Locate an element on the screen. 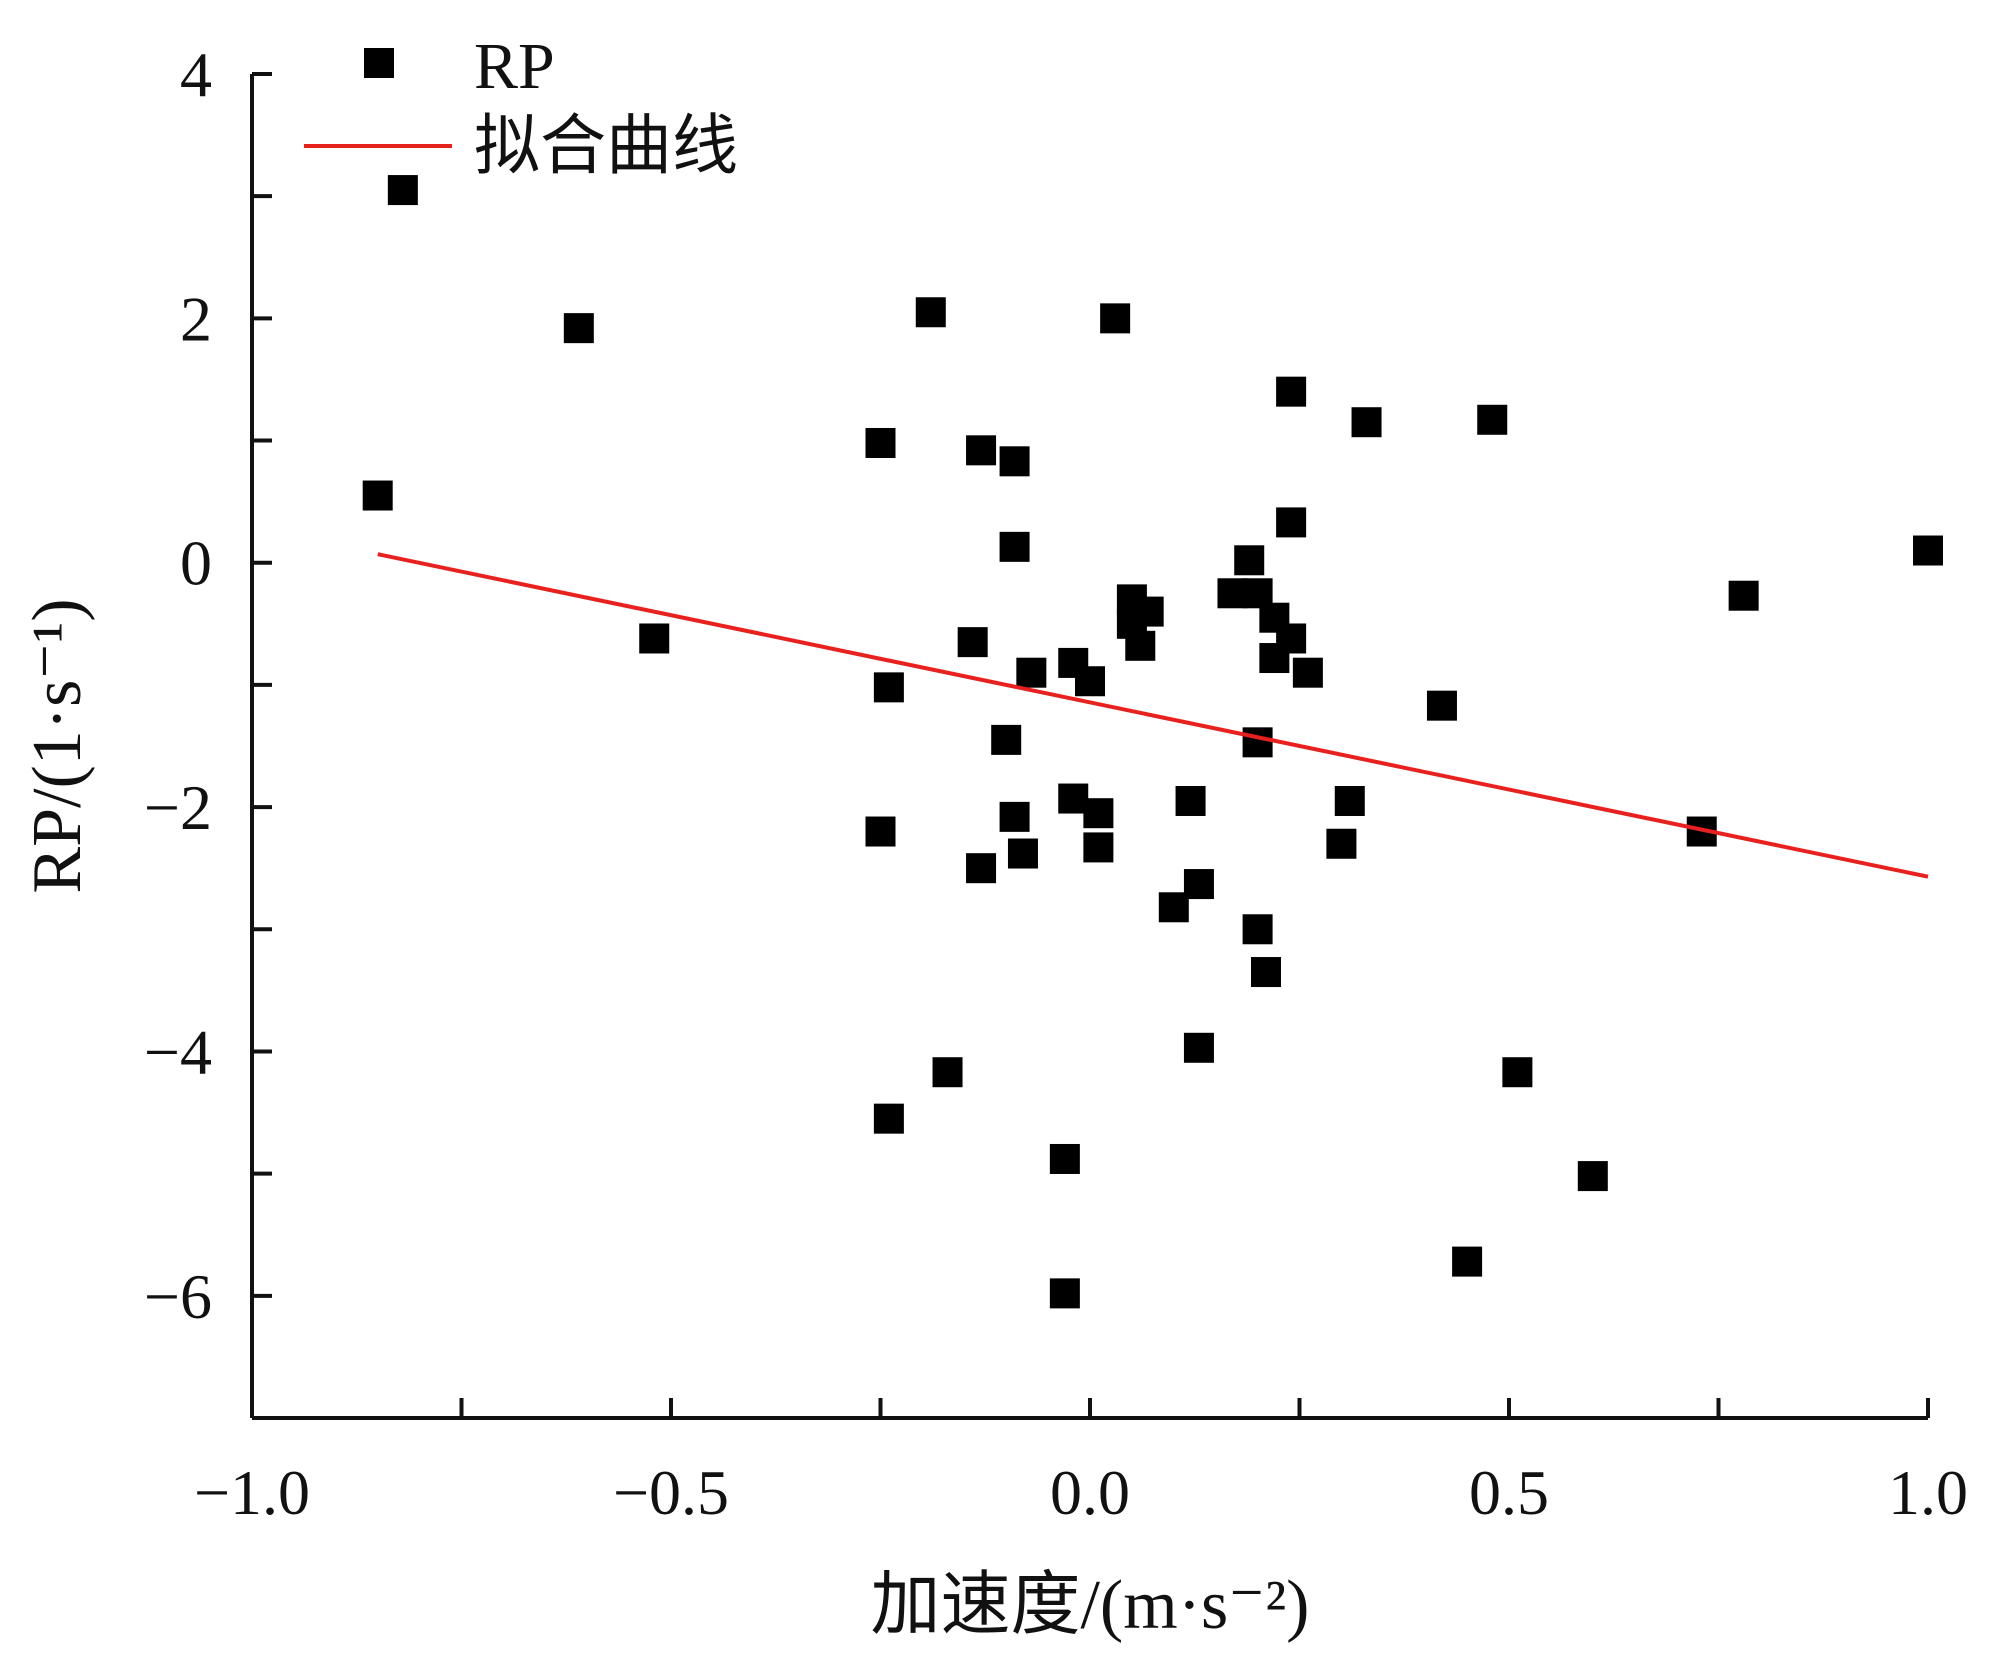 The image size is (2002, 1677). x-tick-label: −0.5 is located at coordinates (671, 1492).